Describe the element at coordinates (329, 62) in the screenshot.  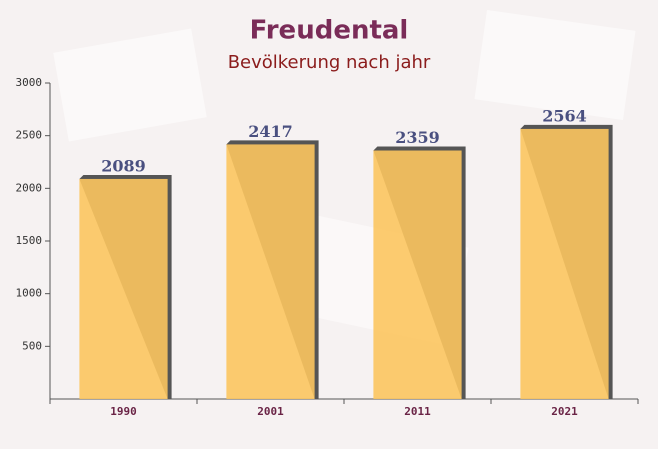
I see `chart-subtitle: Bevölkerung nach jahr` at that location.